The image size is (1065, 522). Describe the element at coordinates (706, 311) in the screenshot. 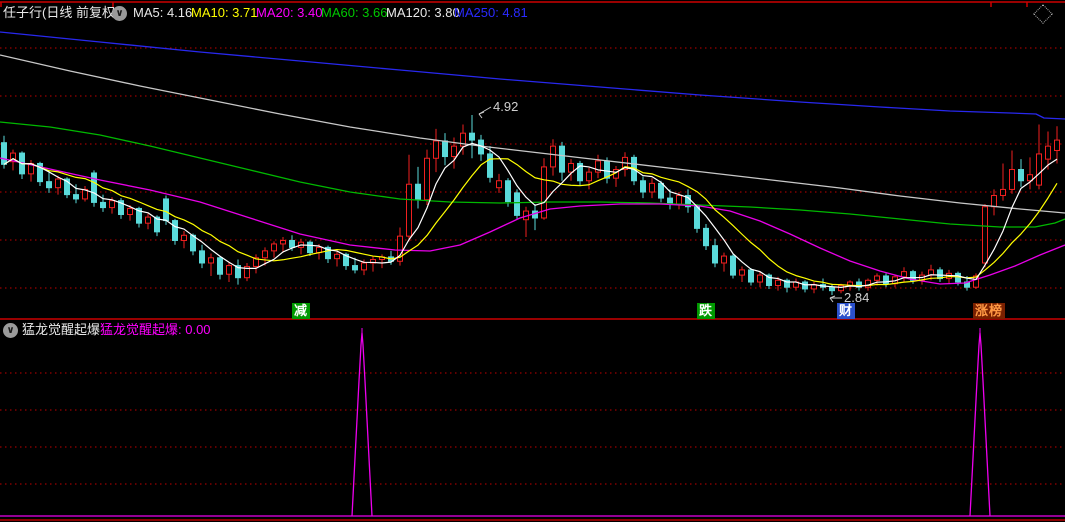

I see `badge-die: 跌` at that location.